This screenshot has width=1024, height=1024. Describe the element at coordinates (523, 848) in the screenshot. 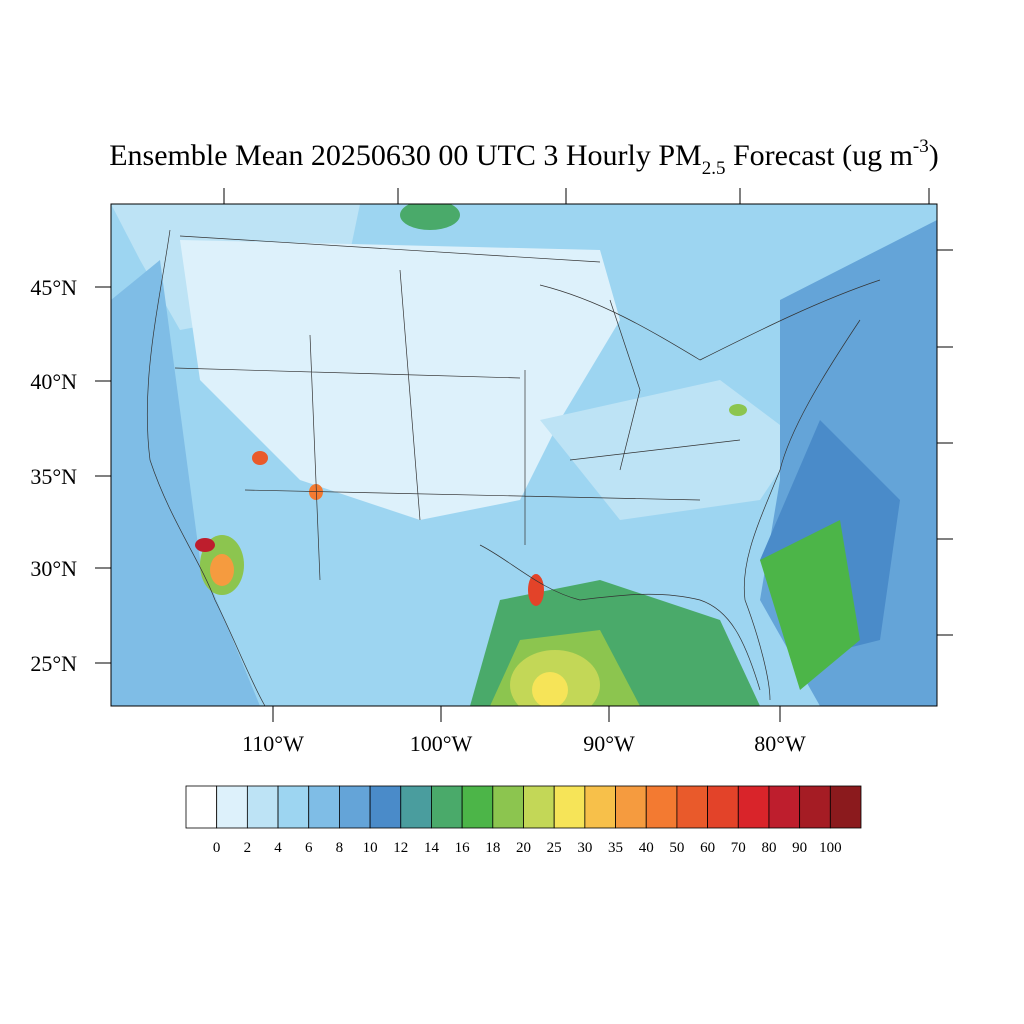

I see `colorbar-label: 20` at that location.